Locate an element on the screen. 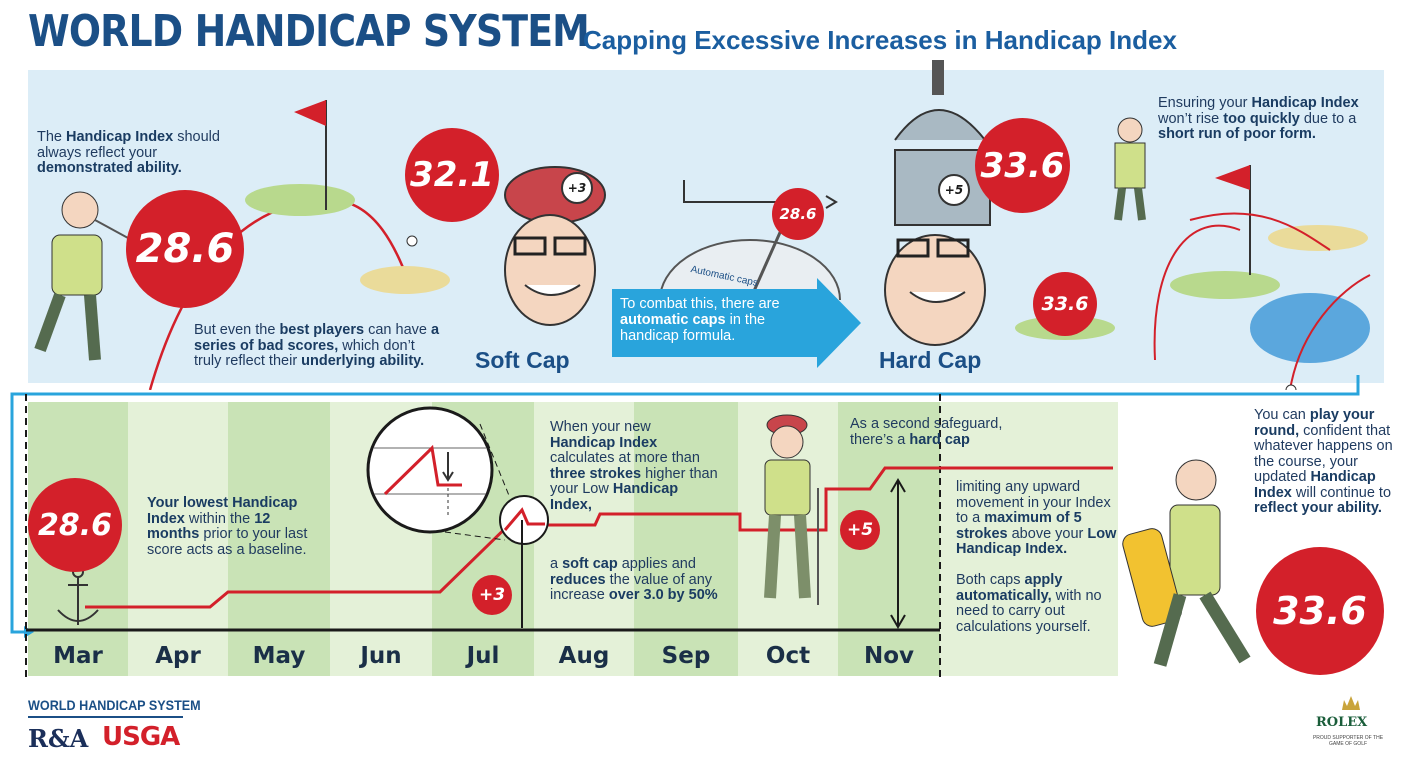 This screenshot has height=761, width=1402. final-index-disc: 33.6 is located at coordinates (1320, 611).